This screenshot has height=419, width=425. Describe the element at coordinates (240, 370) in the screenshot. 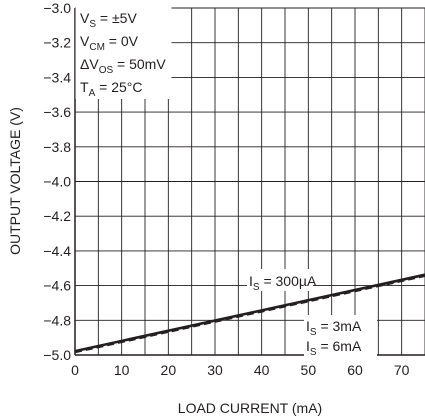

I see `x-tick-labels: 0 10 20 30 40 50 60 70` at that location.